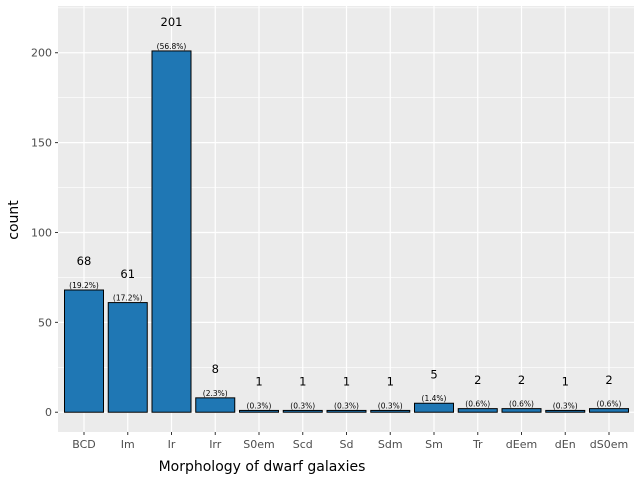  I want to click on x-tick-label: BCD, so click(84, 444).